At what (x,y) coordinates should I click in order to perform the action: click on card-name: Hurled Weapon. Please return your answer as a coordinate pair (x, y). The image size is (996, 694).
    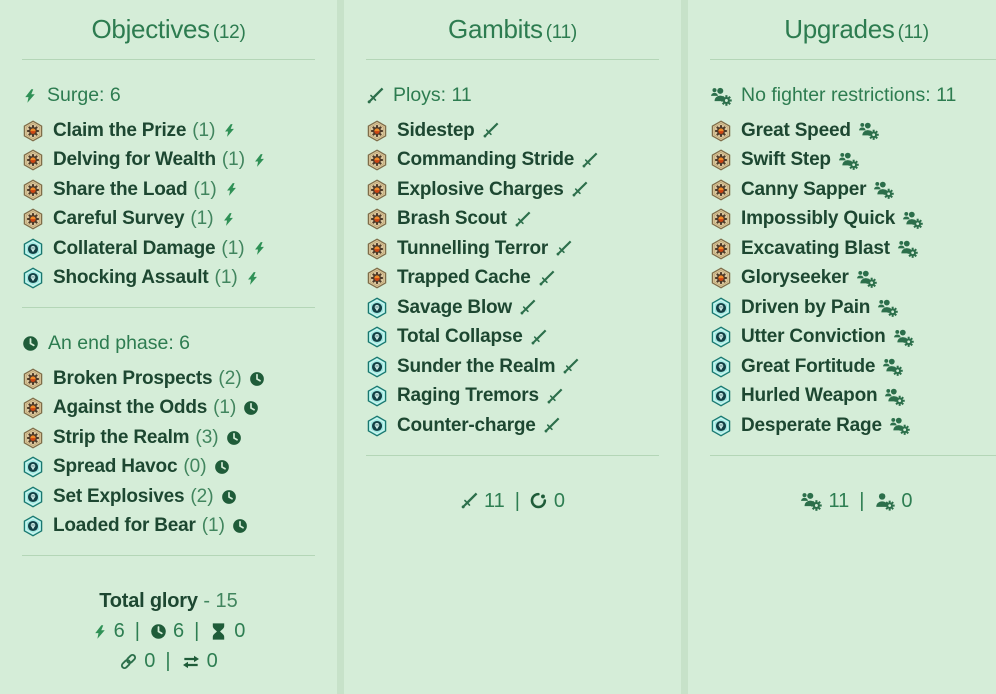
    Looking at the image, I should click on (809, 396).